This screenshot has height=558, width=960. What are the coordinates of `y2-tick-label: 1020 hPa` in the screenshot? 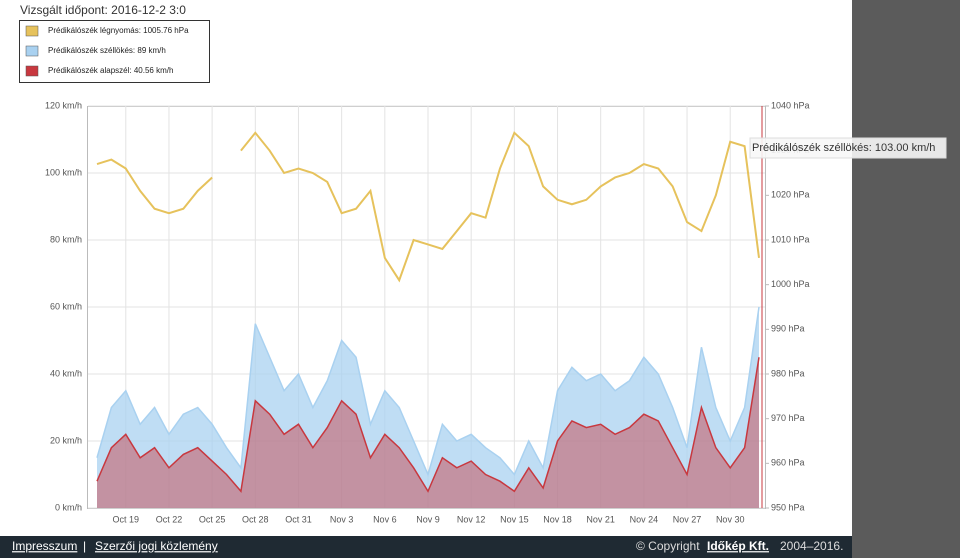 It's located at (790, 195).